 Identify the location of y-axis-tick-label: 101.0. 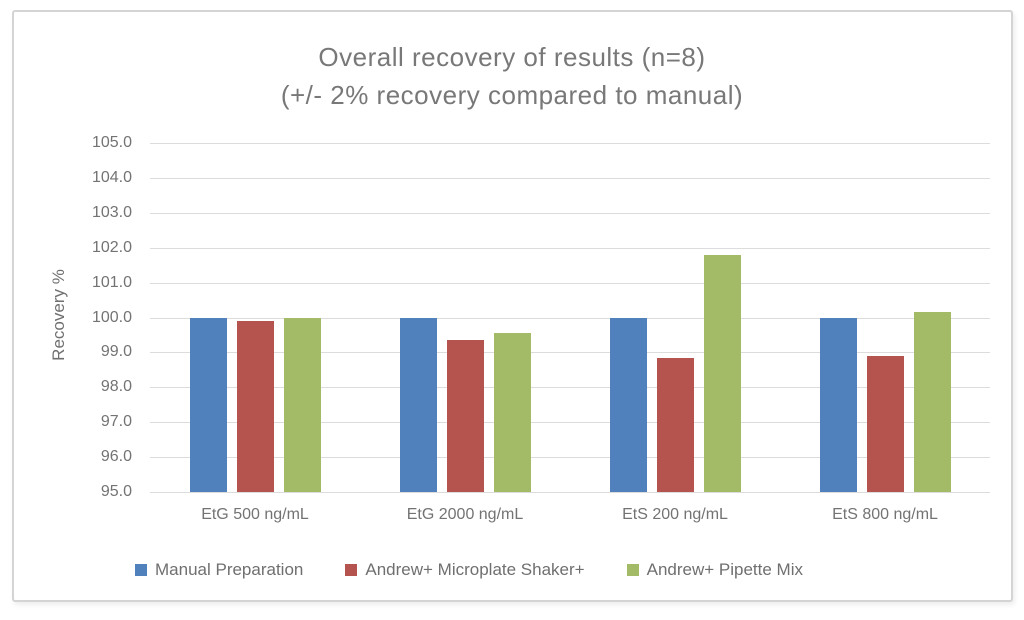
(111, 282).